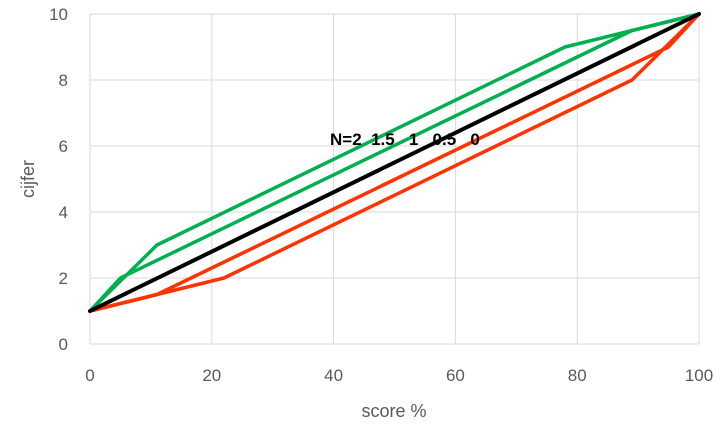 Image resolution: width=727 pixels, height=433 pixels. What do you see at coordinates (89, 375) in the screenshot?
I see `x-tick-label: 0` at bounding box center [89, 375].